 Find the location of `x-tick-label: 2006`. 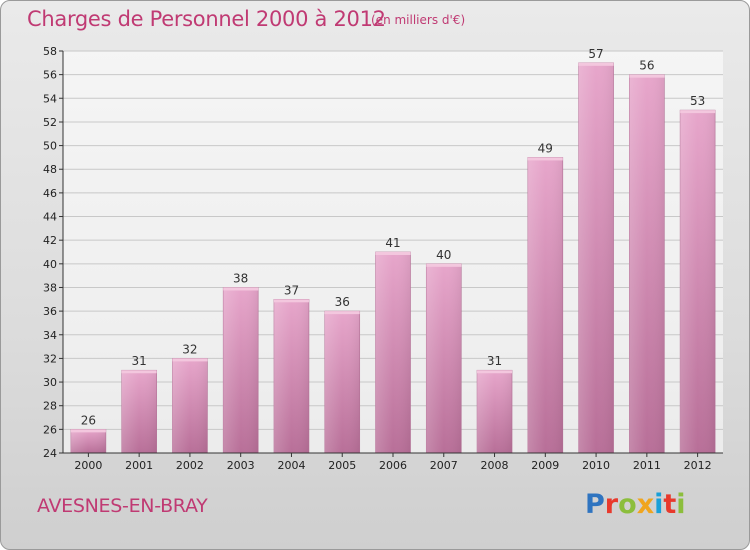

x-tick-label: 2006 is located at coordinates (393, 465).